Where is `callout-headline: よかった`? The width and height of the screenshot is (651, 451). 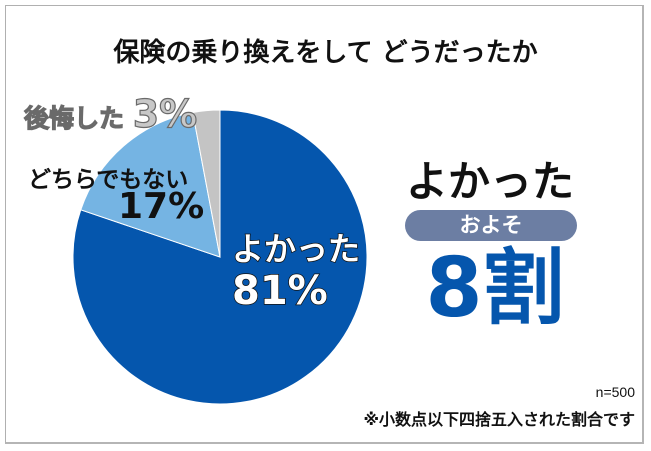 callout-headline: よかった is located at coordinates (489, 181).